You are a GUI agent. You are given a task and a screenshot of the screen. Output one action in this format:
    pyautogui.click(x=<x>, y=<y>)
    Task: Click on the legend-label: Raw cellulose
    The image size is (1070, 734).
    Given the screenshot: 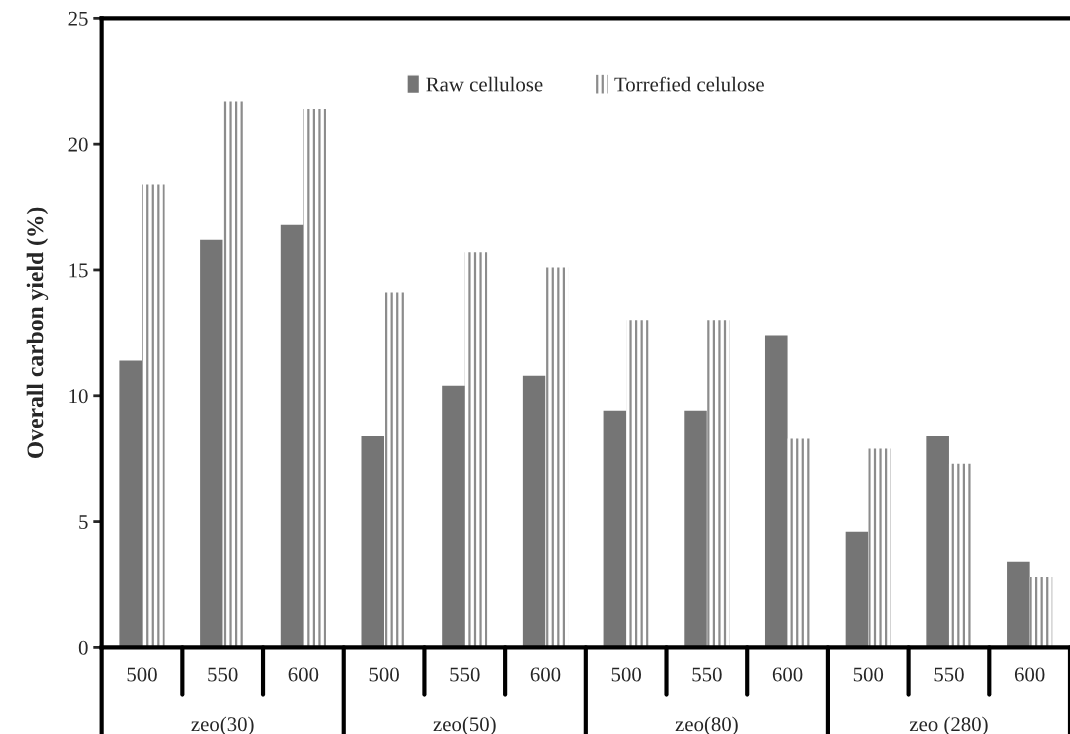 What is the action you would take?
    pyautogui.click(x=484, y=84)
    